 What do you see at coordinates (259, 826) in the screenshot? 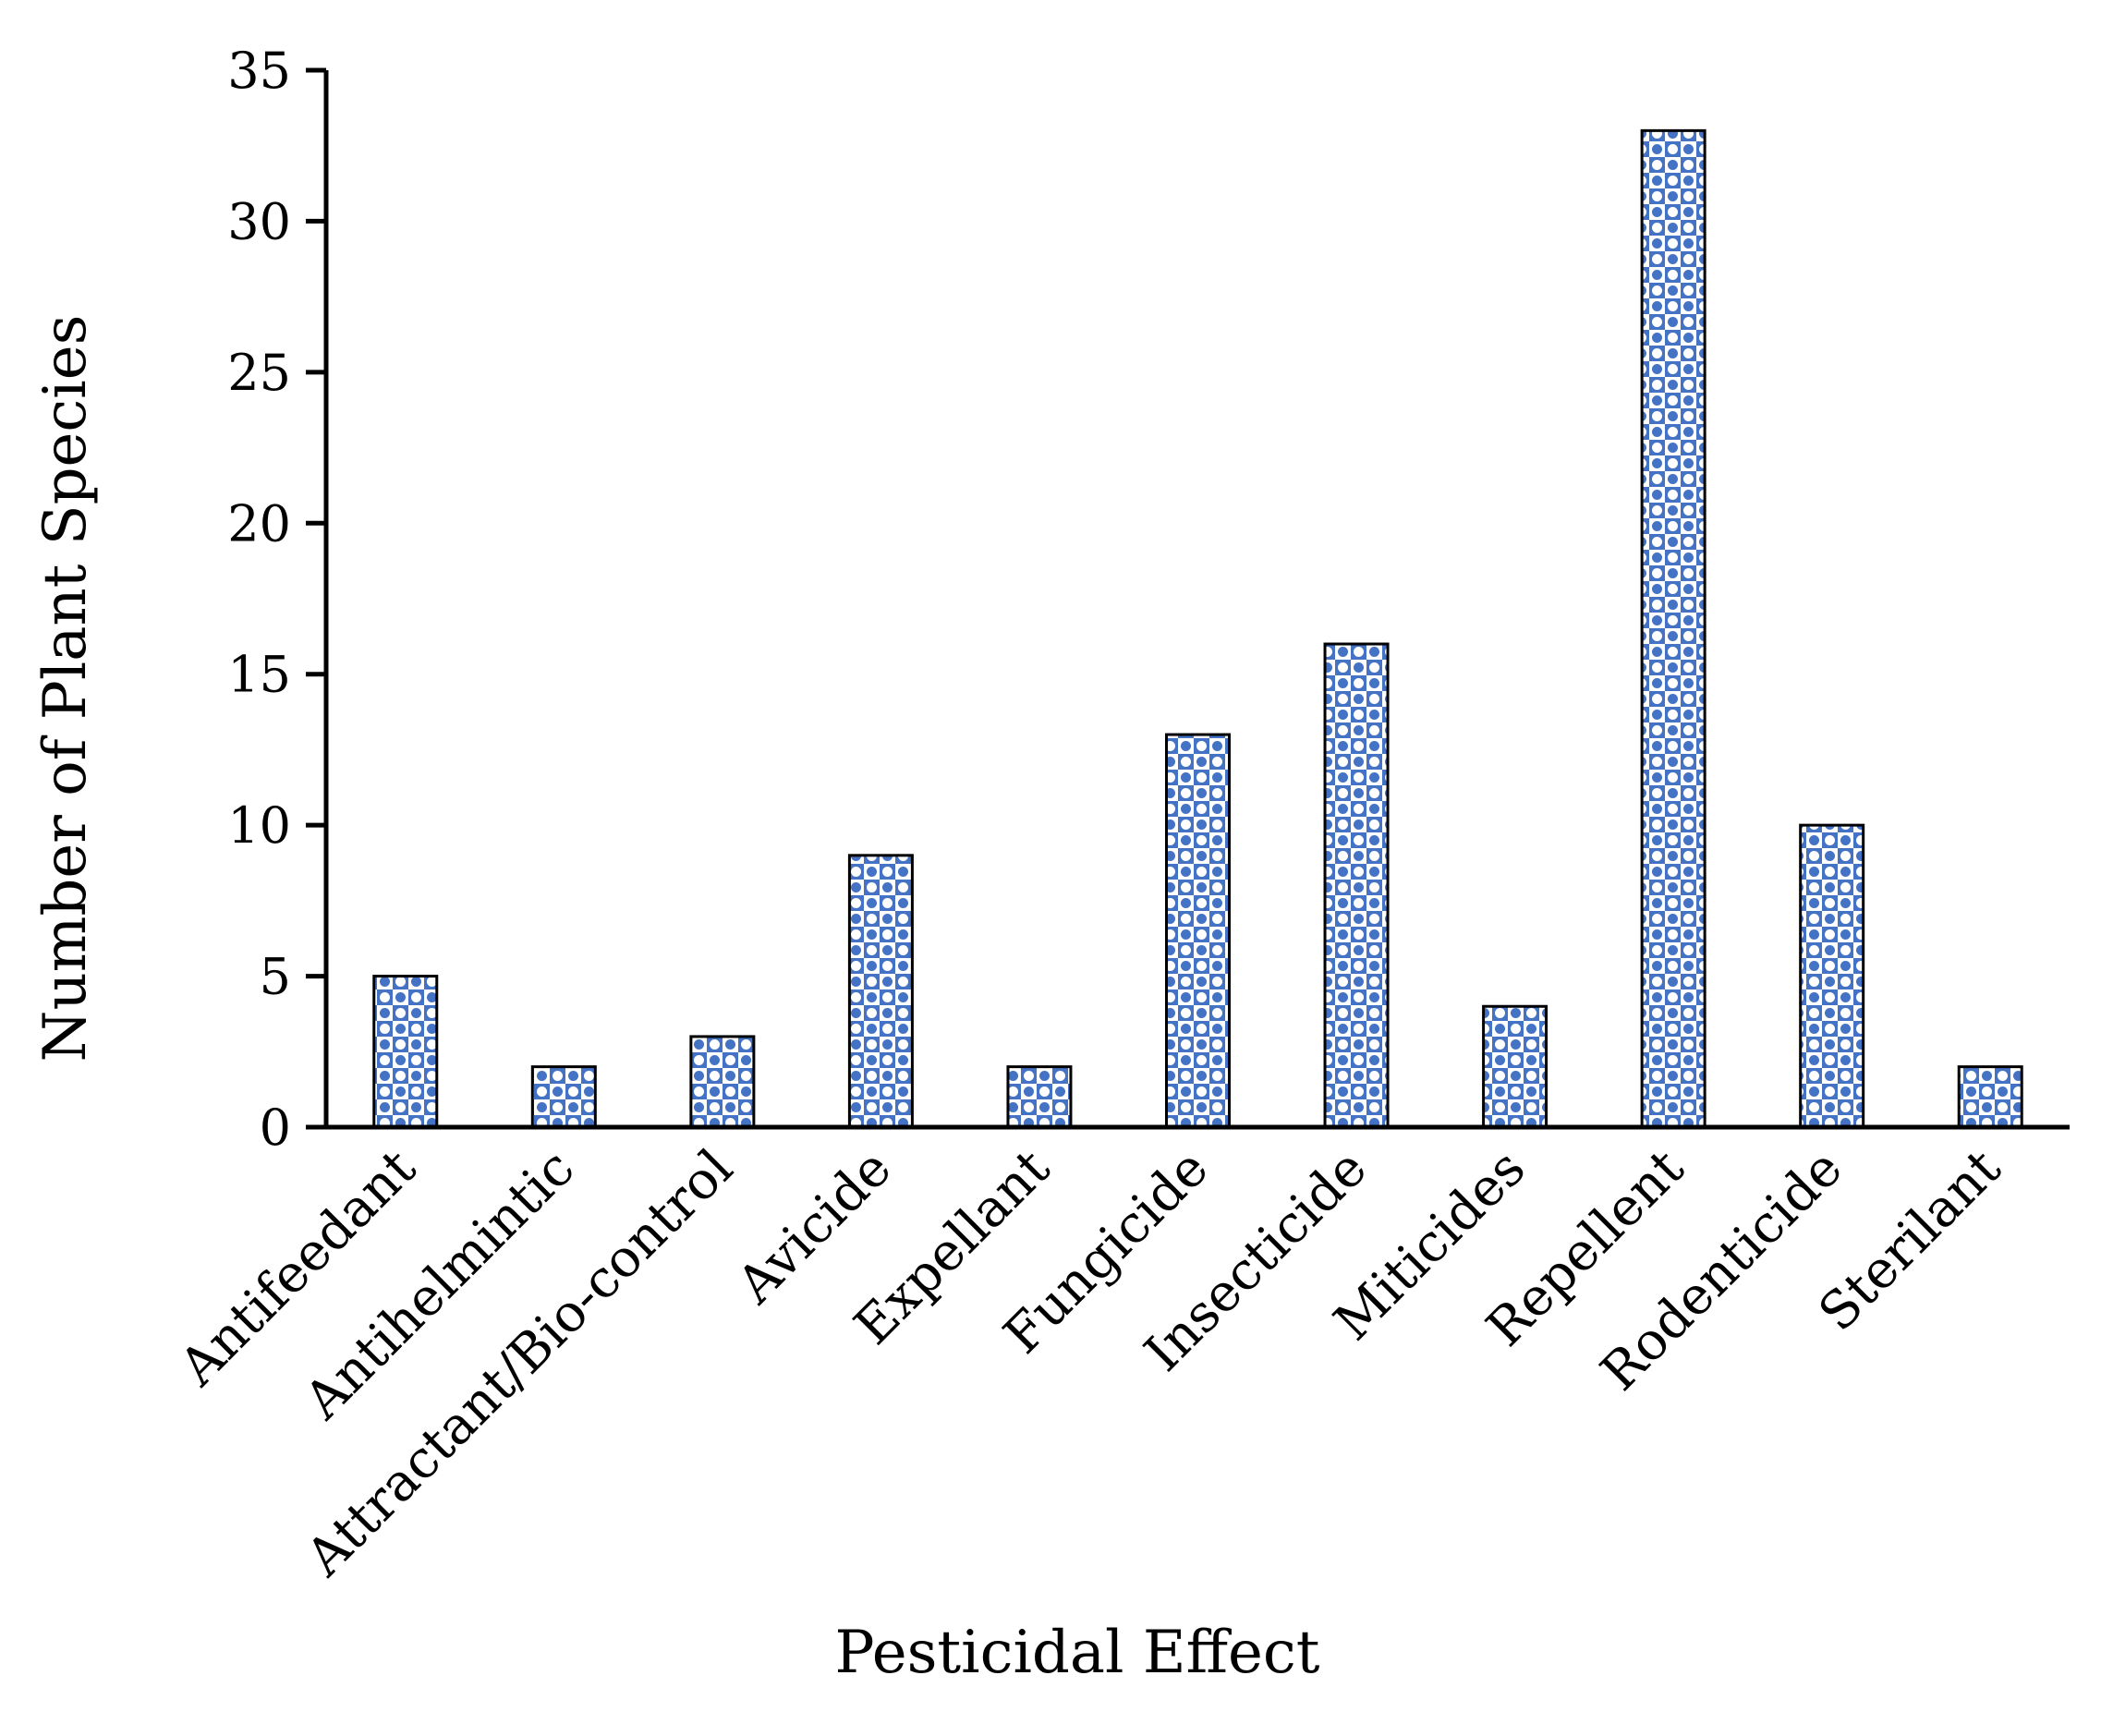
I see `y-tick-label: 10` at bounding box center [259, 826].